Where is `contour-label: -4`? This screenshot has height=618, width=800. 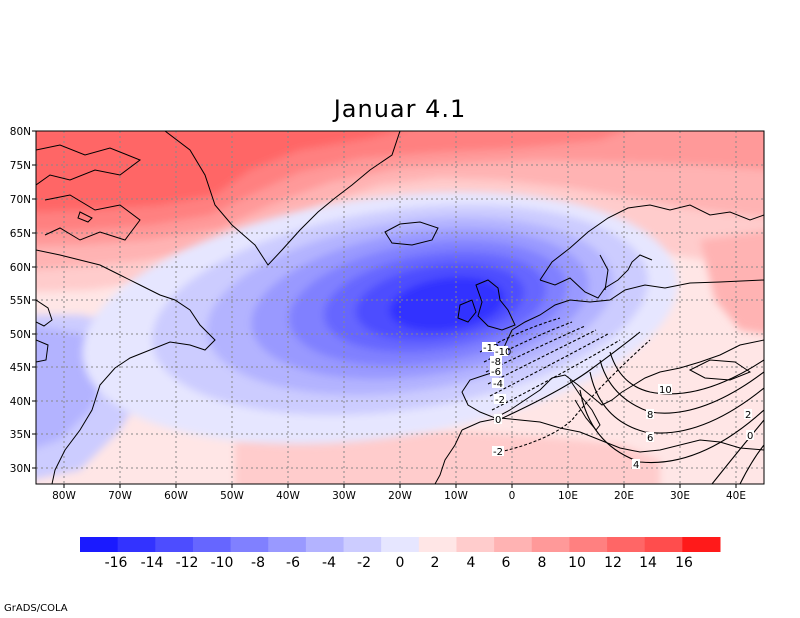
contour-label: -4 is located at coordinates (498, 384).